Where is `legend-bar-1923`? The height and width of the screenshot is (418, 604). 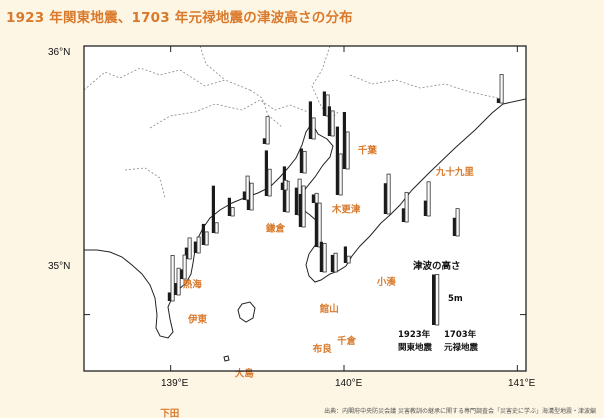
legend-bar-1923 is located at coordinates (434, 299).